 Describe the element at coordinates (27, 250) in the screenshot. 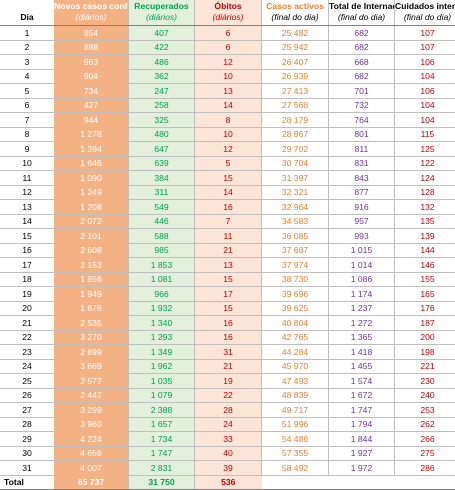

I see `cell-dia: 16` at that location.